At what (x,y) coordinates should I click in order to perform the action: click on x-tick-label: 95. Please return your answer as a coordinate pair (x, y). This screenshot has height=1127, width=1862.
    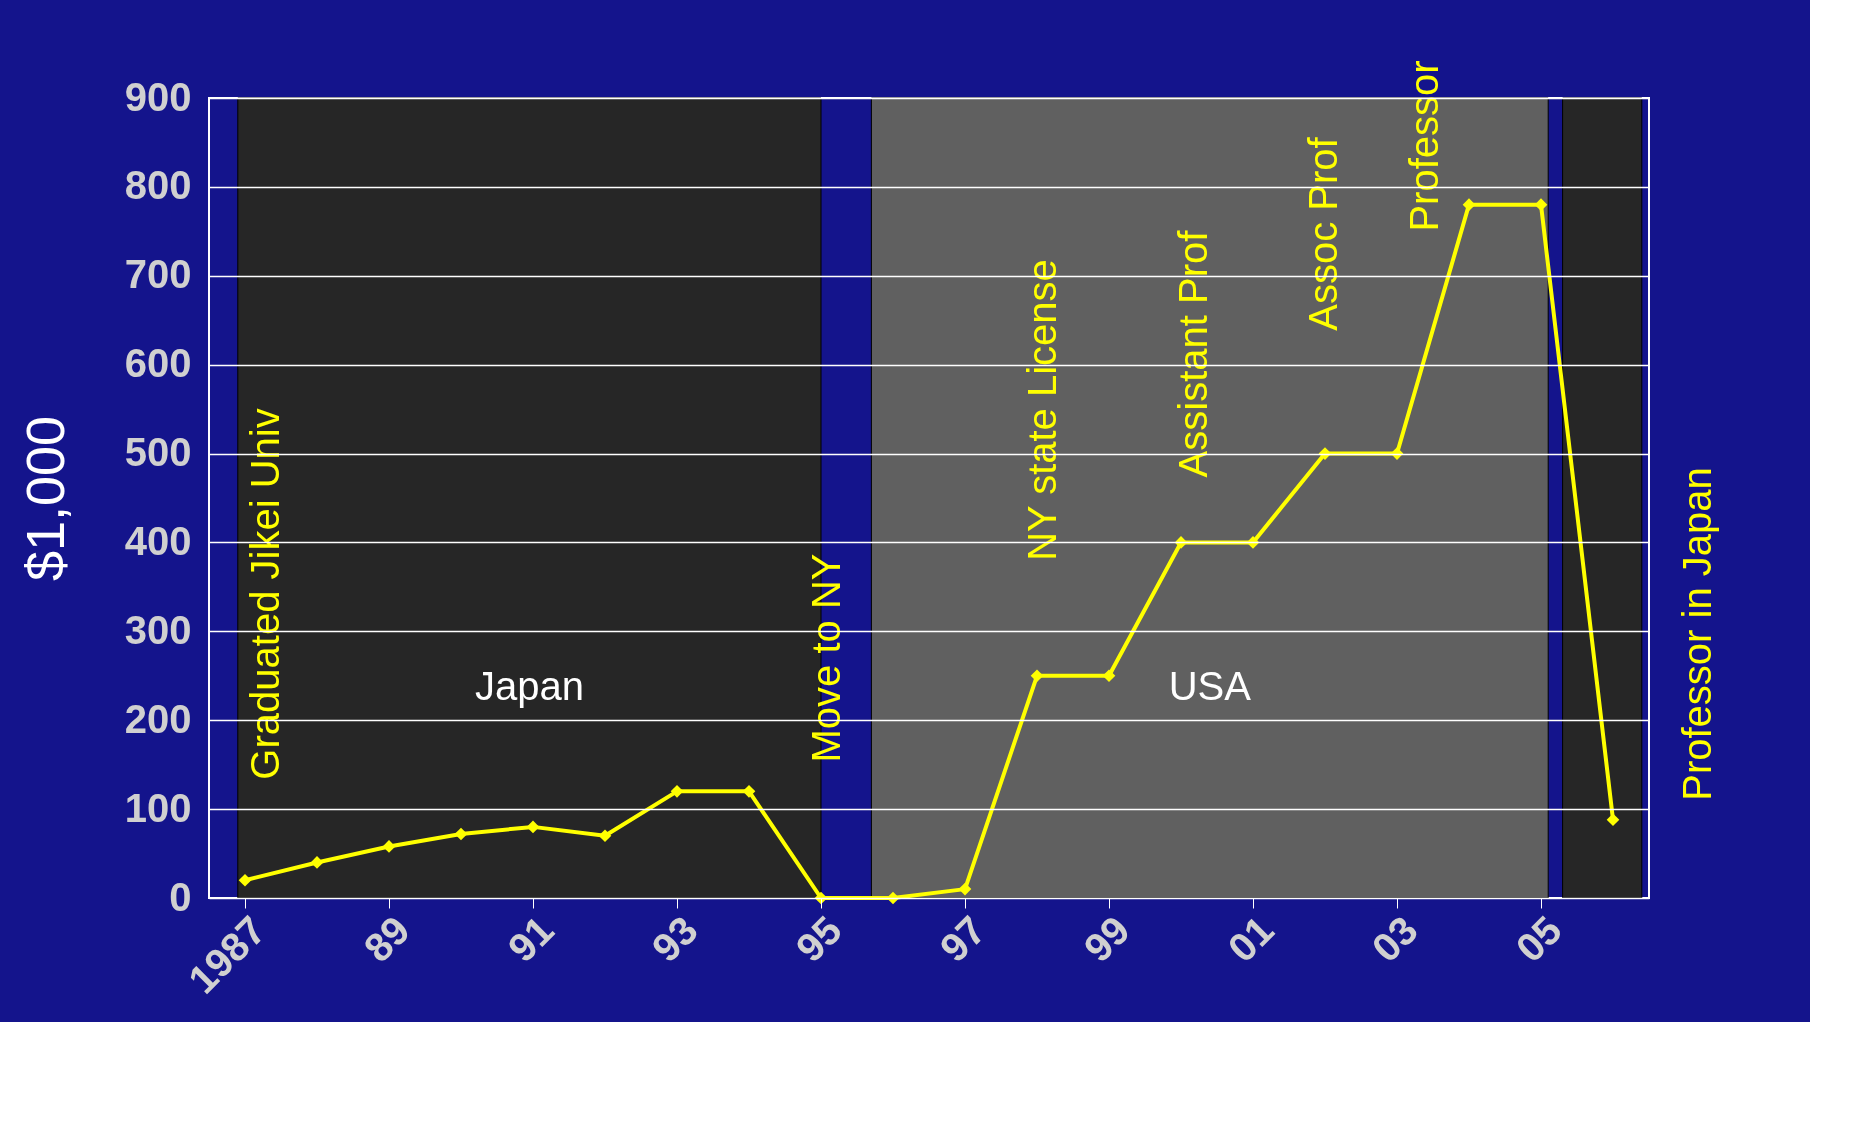
    Looking at the image, I should click on (818, 939).